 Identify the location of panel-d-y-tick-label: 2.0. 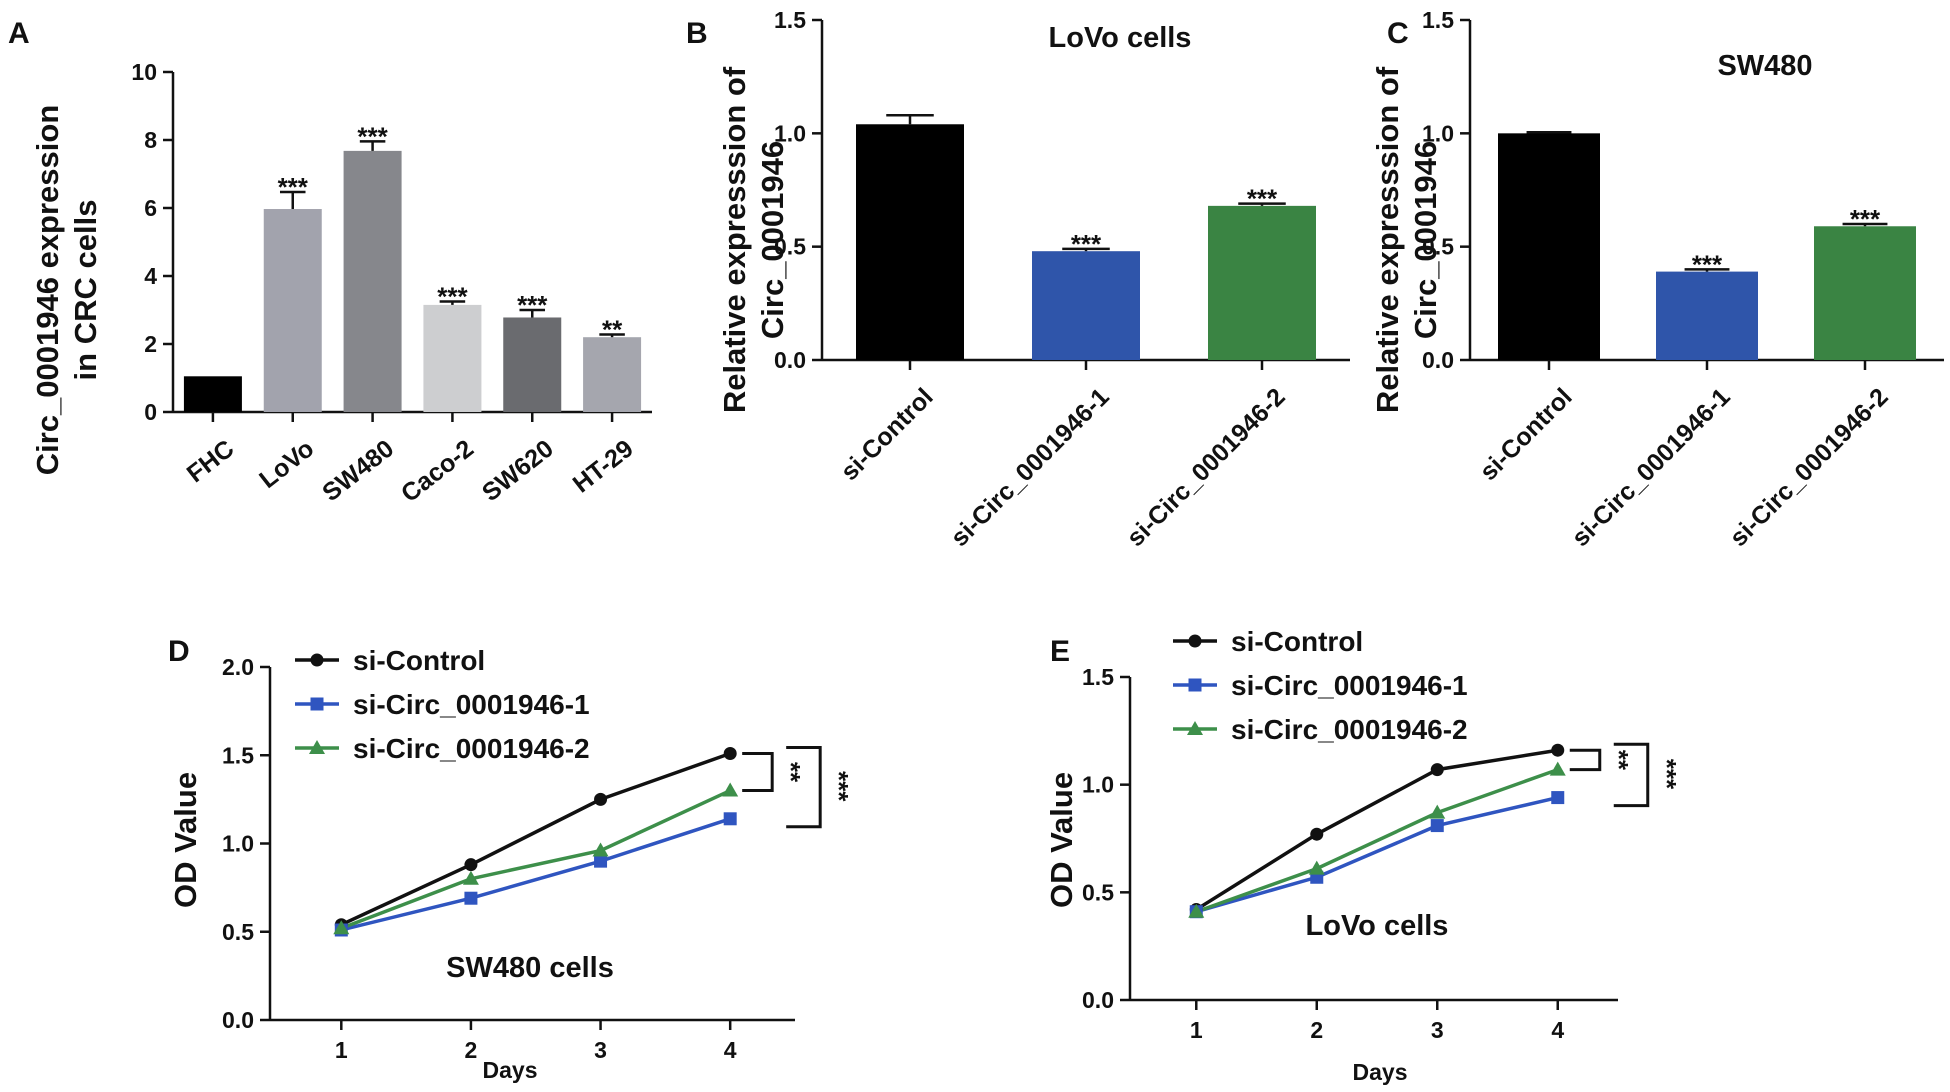
(238, 667).